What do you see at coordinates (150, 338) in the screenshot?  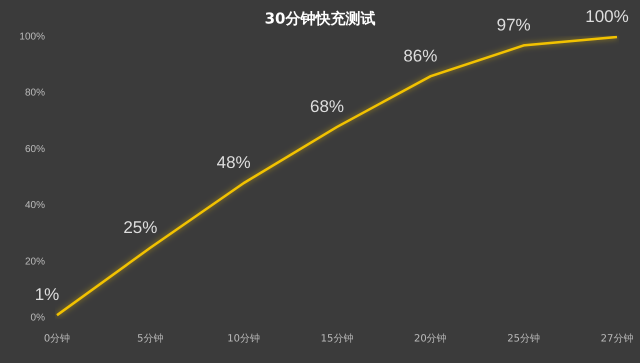 I see `x-tick-label: 5分钟` at bounding box center [150, 338].